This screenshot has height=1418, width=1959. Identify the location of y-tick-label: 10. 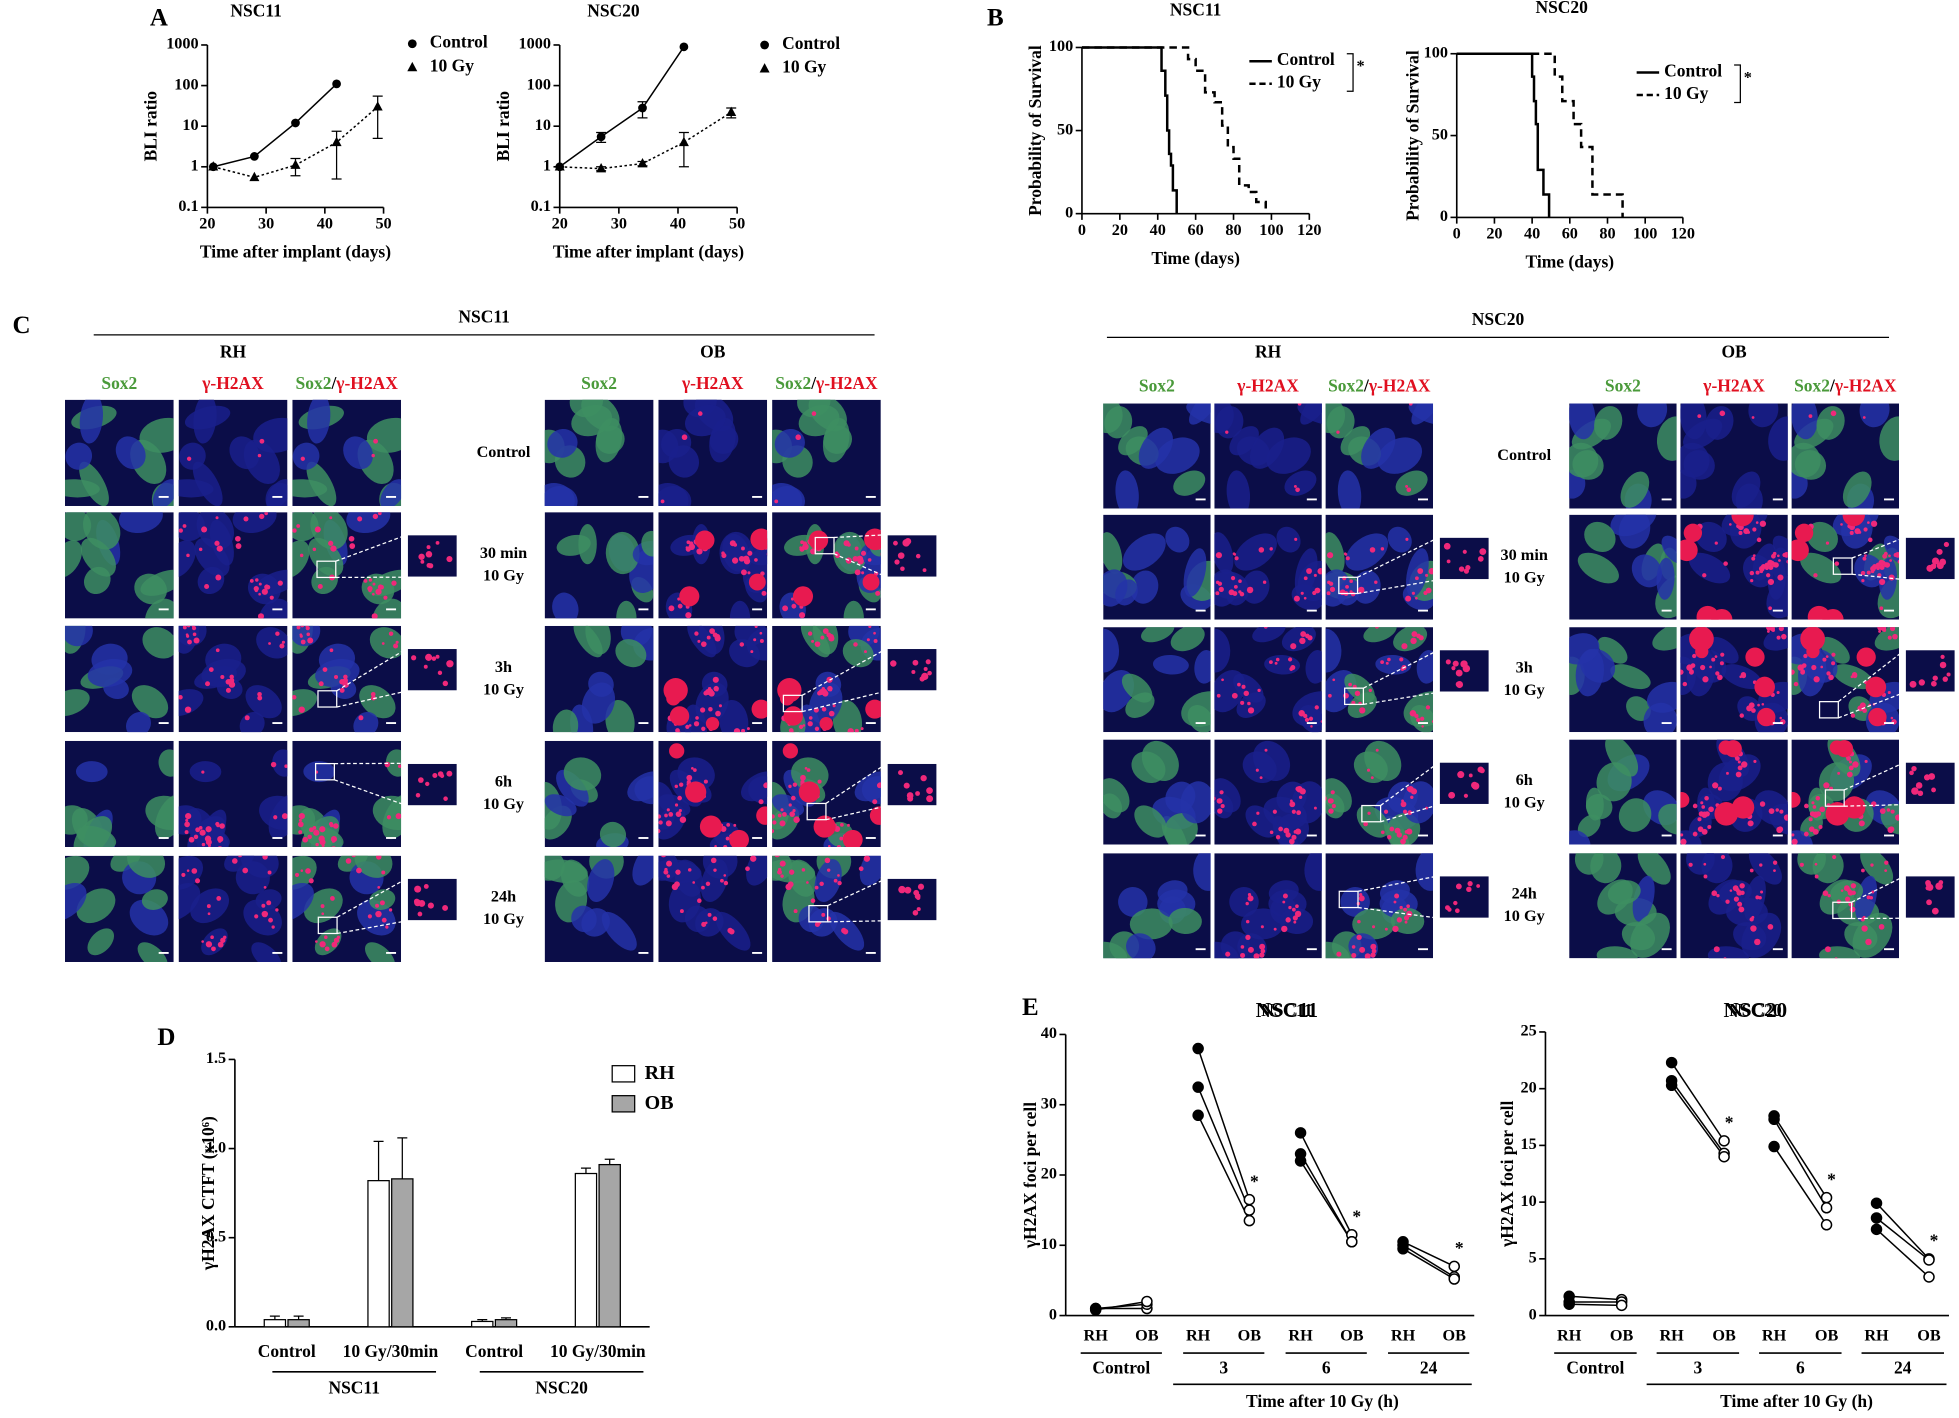
(543, 125).